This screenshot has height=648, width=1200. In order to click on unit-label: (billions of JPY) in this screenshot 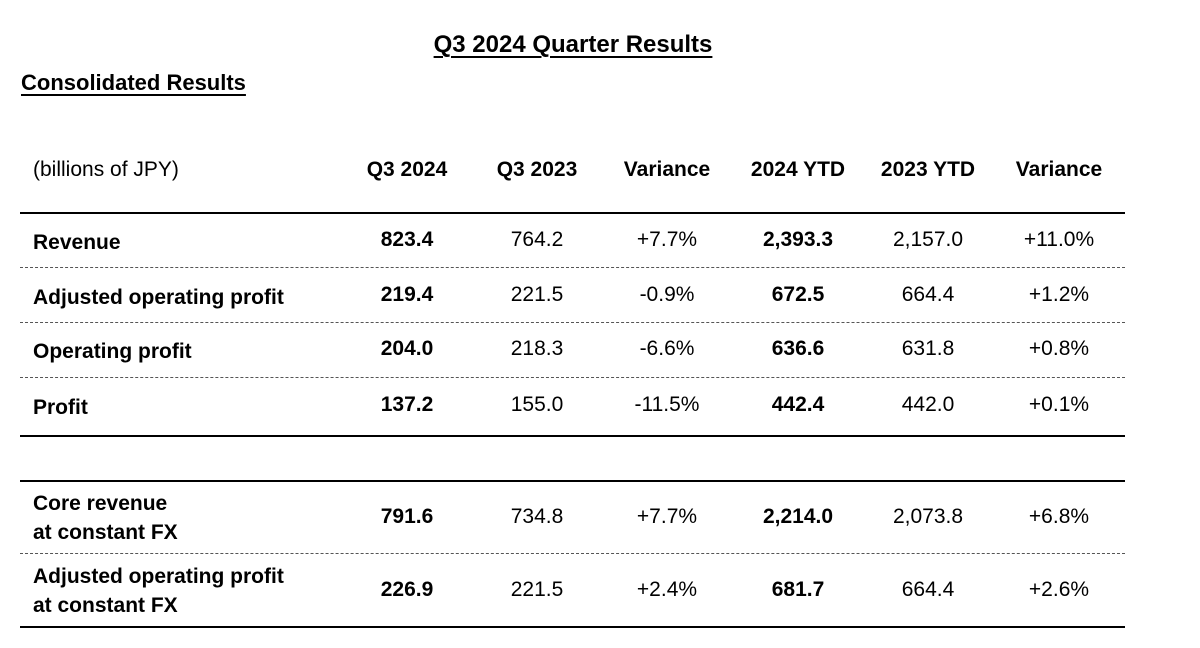, I will do `click(106, 169)`.